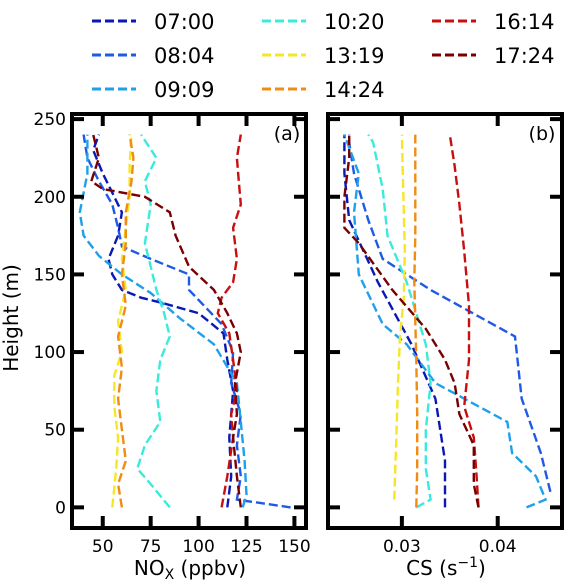  Describe the element at coordinates (467, 563) in the screenshot. I see `xlabel-superscript: −1` at that location.